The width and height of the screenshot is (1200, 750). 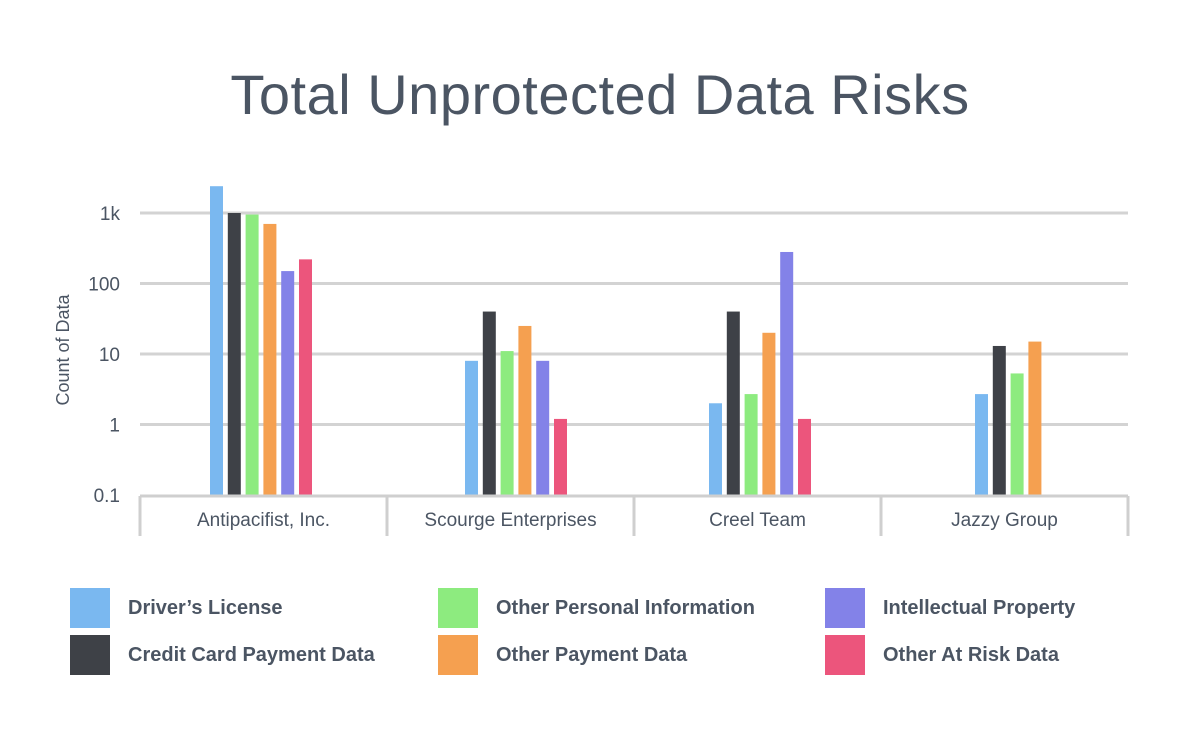 I want to click on legend-item: Other Payment Data, so click(x=562, y=655).